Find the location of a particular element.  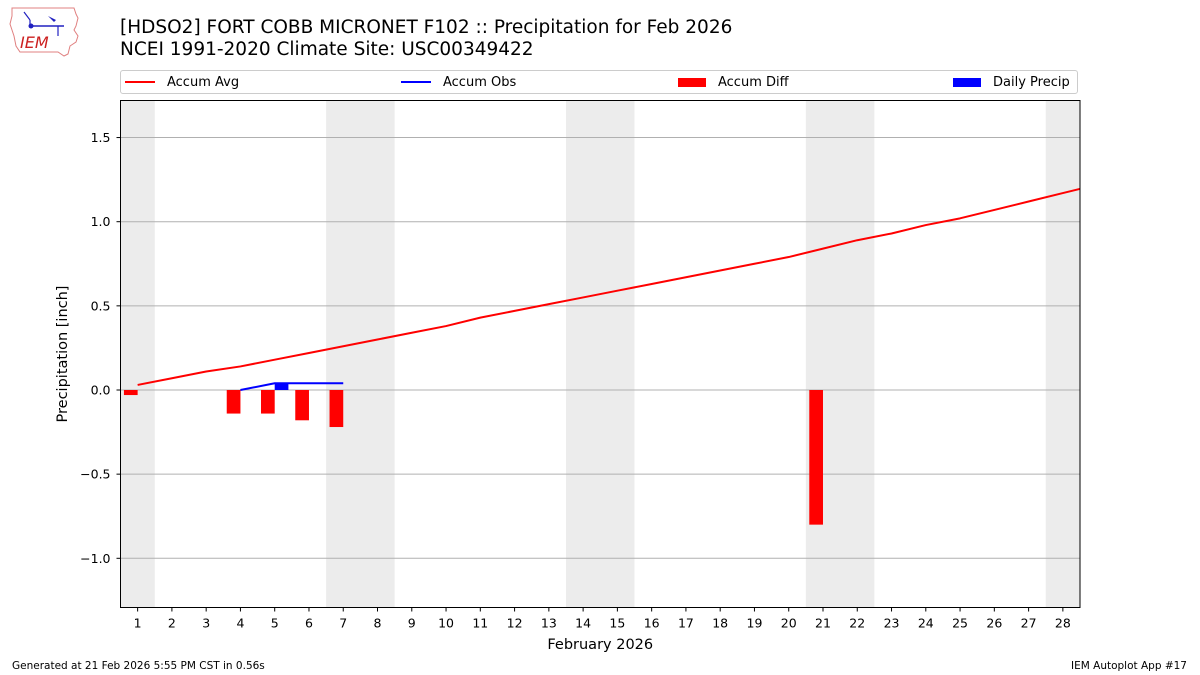

x-tick-label: 22 is located at coordinates (857, 623).